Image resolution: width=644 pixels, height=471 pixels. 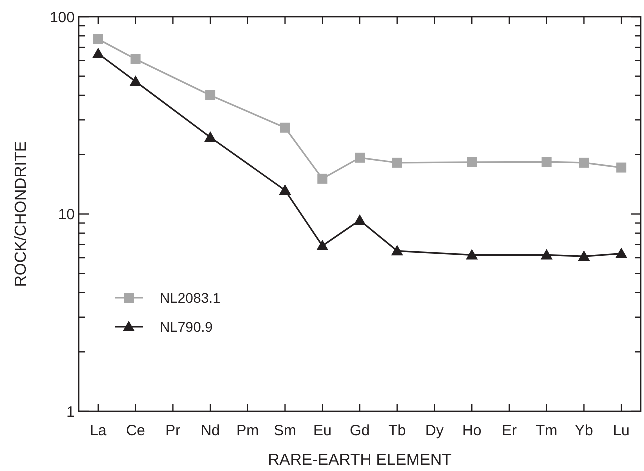 What do you see at coordinates (584, 431) in the screenshot?
I see `x-tick-label: Yb` at bounding box center [584, 431].